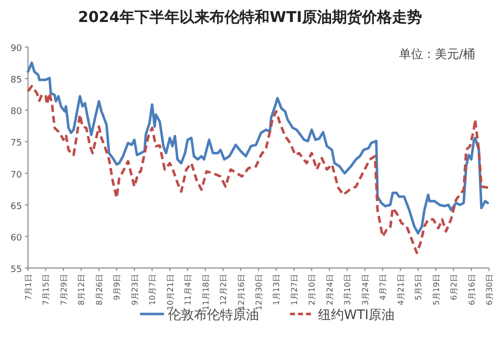 Image resolution: width=500 pixels, height=354 pixels. I want to click on x-tick-label: 12月30日, so click(259, 292).